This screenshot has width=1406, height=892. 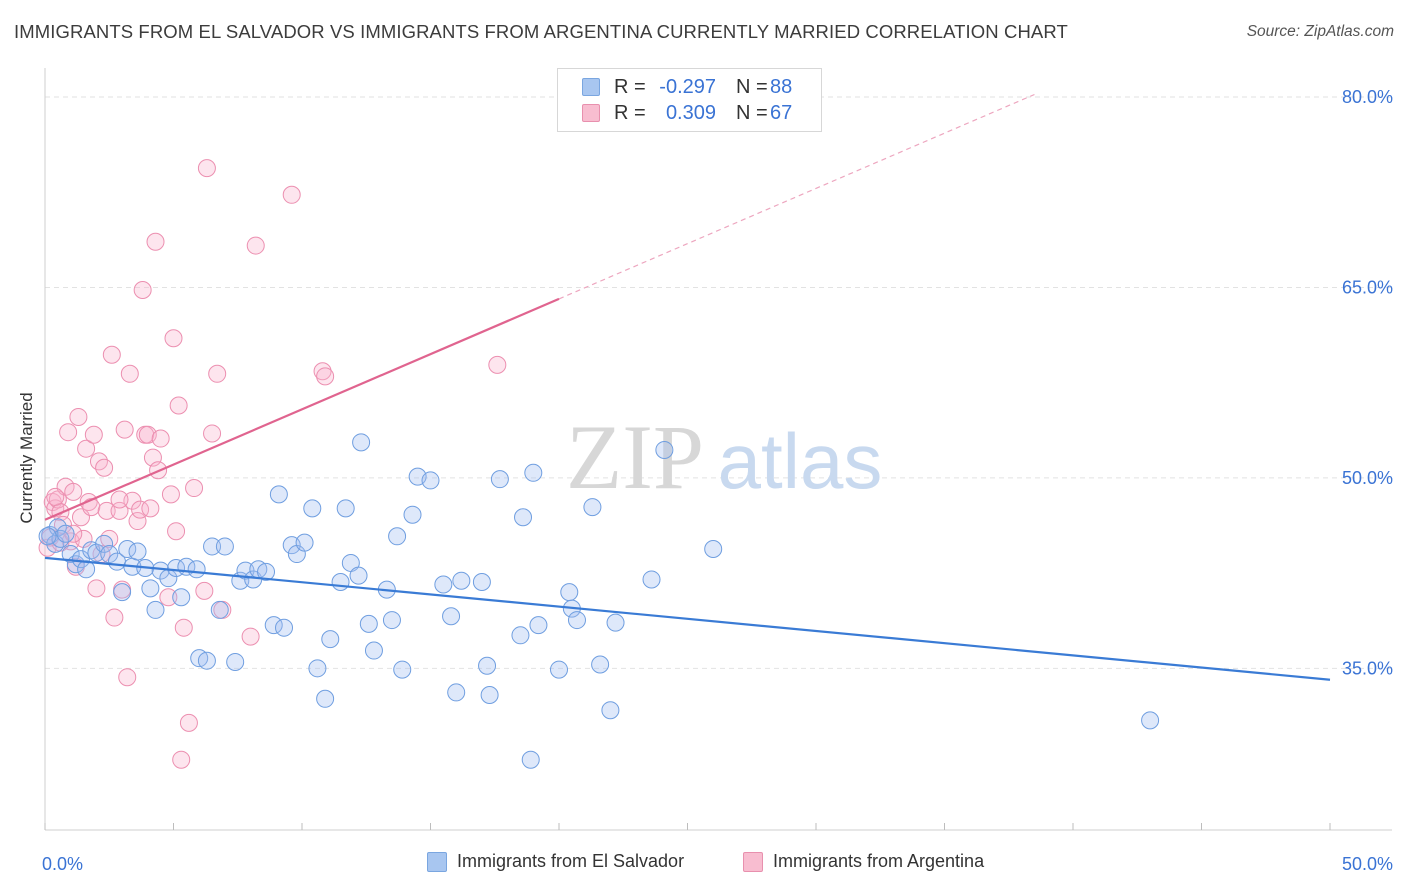 What do you see at coordinates (26, 458) in the screenshot?
I see `y-axis-label: Currently Married` at bounding box center [26, 458].